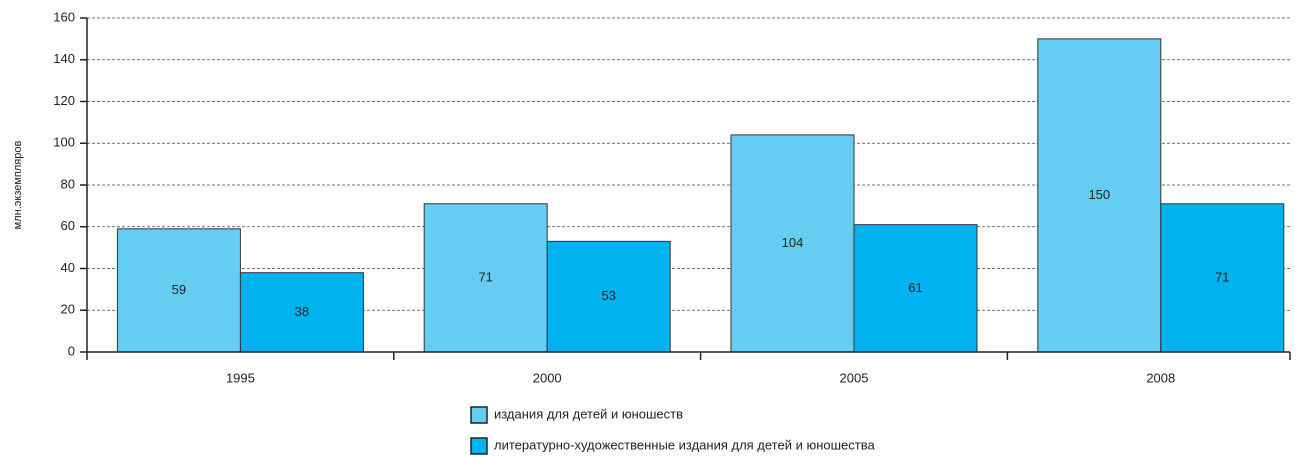  I want to click on legend-label: издания для детей и юношеств, so click(588, 413).